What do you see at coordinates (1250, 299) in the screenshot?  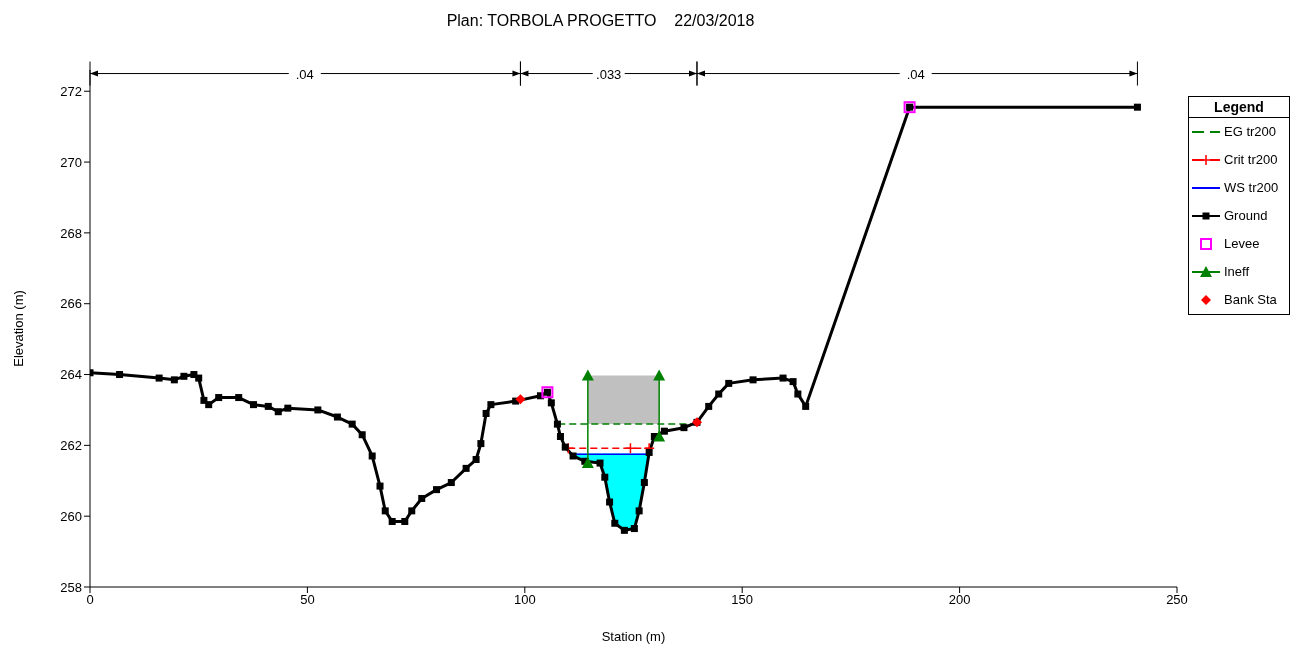 I see `legend-label: Bank Sta` at bounding box center [1250, 299].